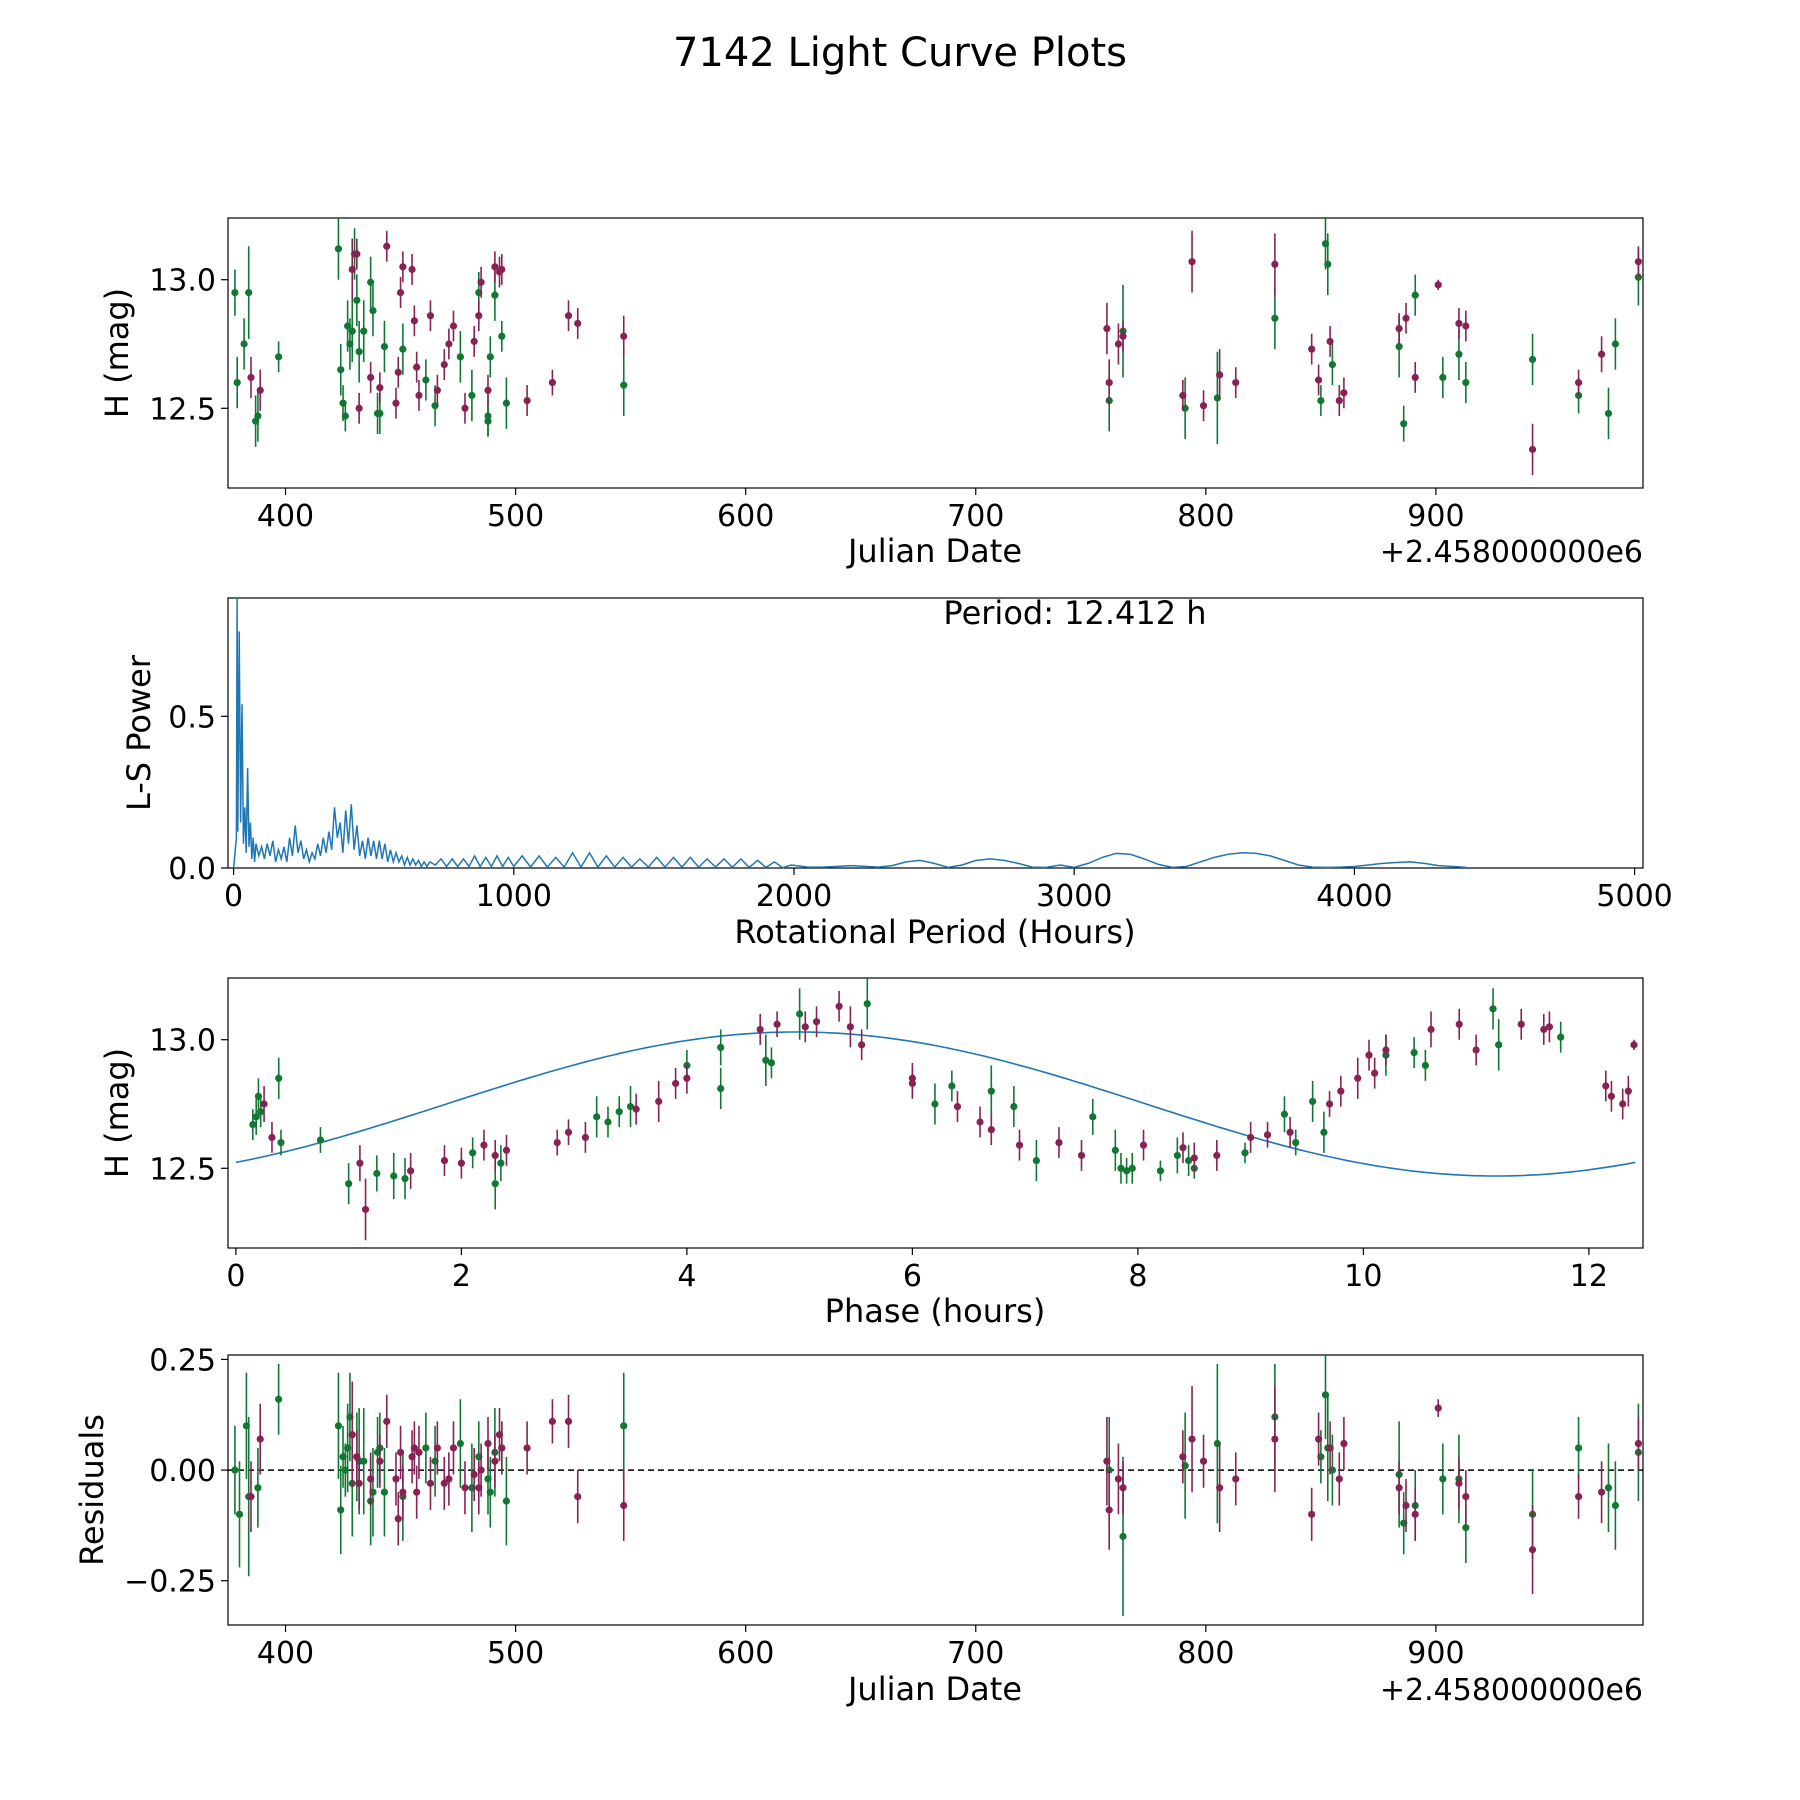 This screenshot has height=1800, width=1800. What do you see at coordinates (233, 896) in the screenshot?
I see `periodogram-xtick-label: 0` at bounding box center [233, 896].